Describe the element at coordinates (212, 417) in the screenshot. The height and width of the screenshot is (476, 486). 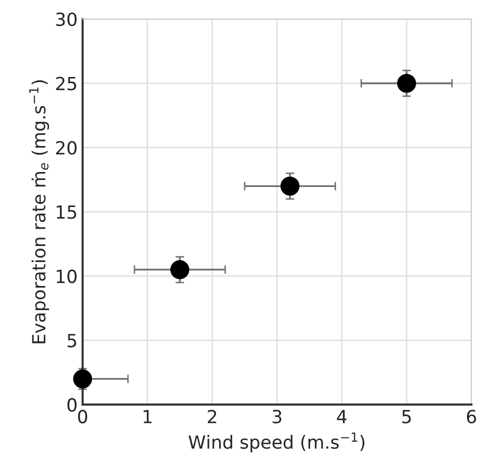
I see `x-tick-label: 2` at that location.